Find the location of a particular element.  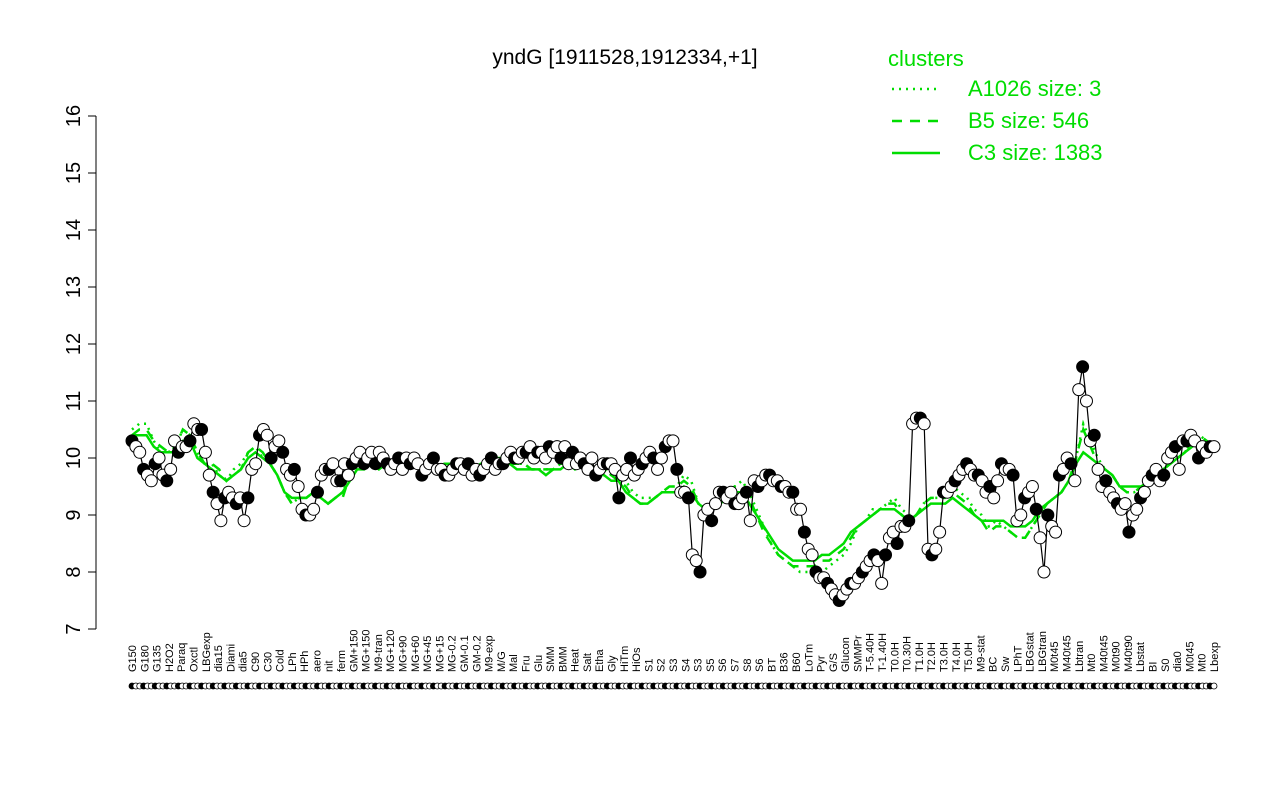

rug-marker is located at coordinates (1214, 686).